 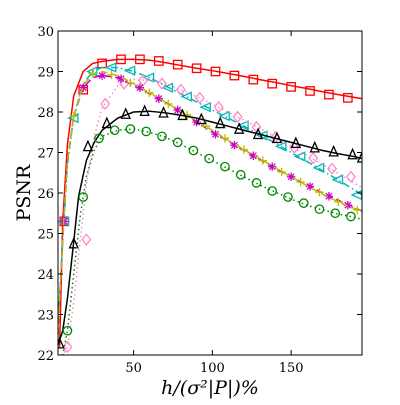 What do you see at coordinates (133, 368) in the screenshot?
I see `x-tick-label: 50` at bounding box center [133, 368].